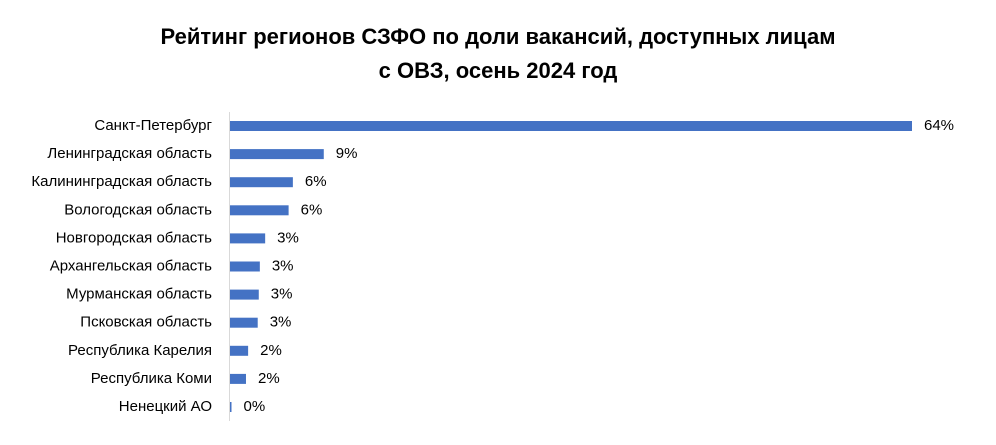 The width and height of the screenshot is (996, 445). Describe the element at coordinates (131, 265) in the screenshot. I see `category-label: Архангельская область` at that location.